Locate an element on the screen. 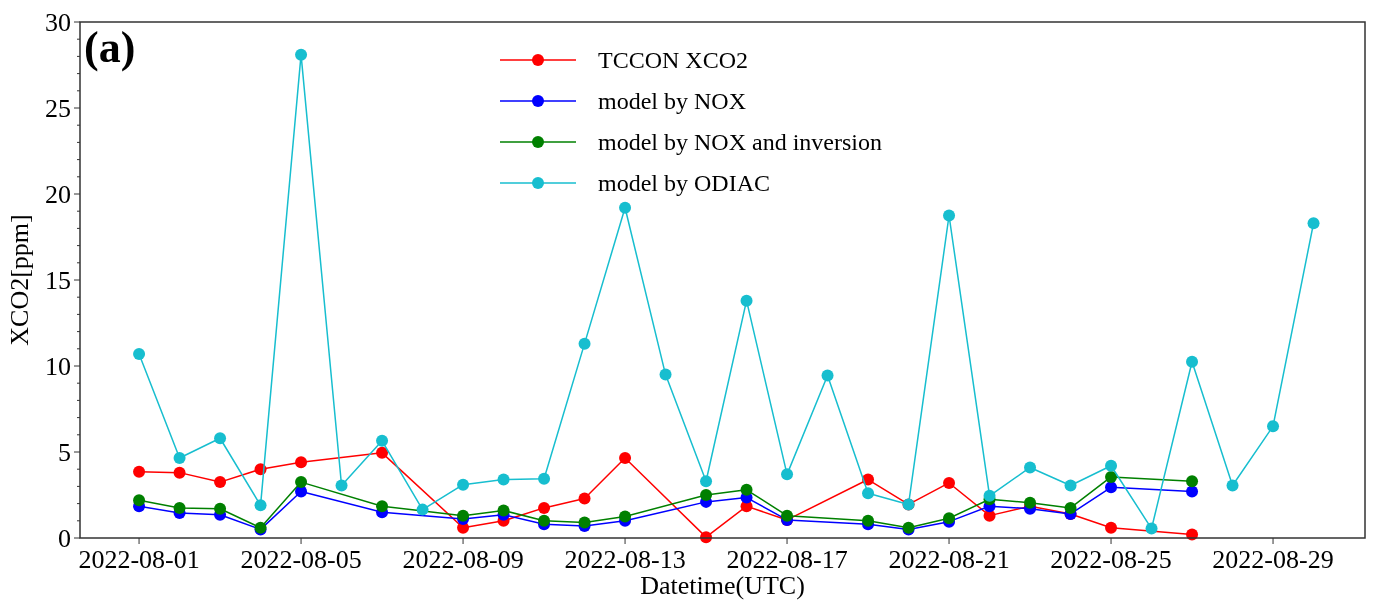 The height and width of the screenshot is (602, 1376). y-tick-label: 10 is located at coordinates (58, 366).